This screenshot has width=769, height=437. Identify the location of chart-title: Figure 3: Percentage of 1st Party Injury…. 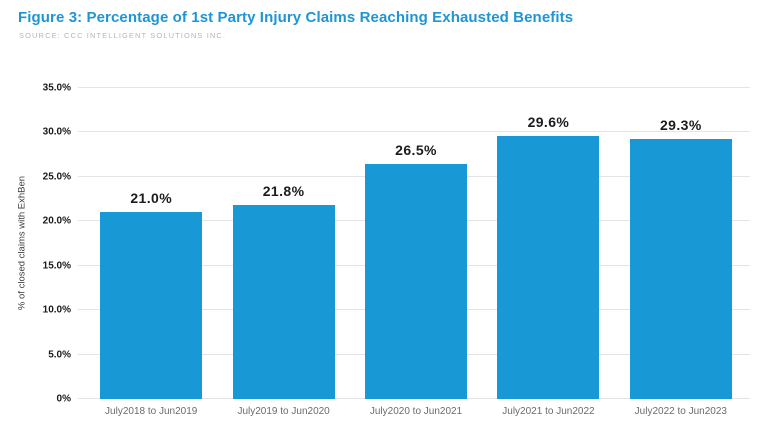
(296, 17).